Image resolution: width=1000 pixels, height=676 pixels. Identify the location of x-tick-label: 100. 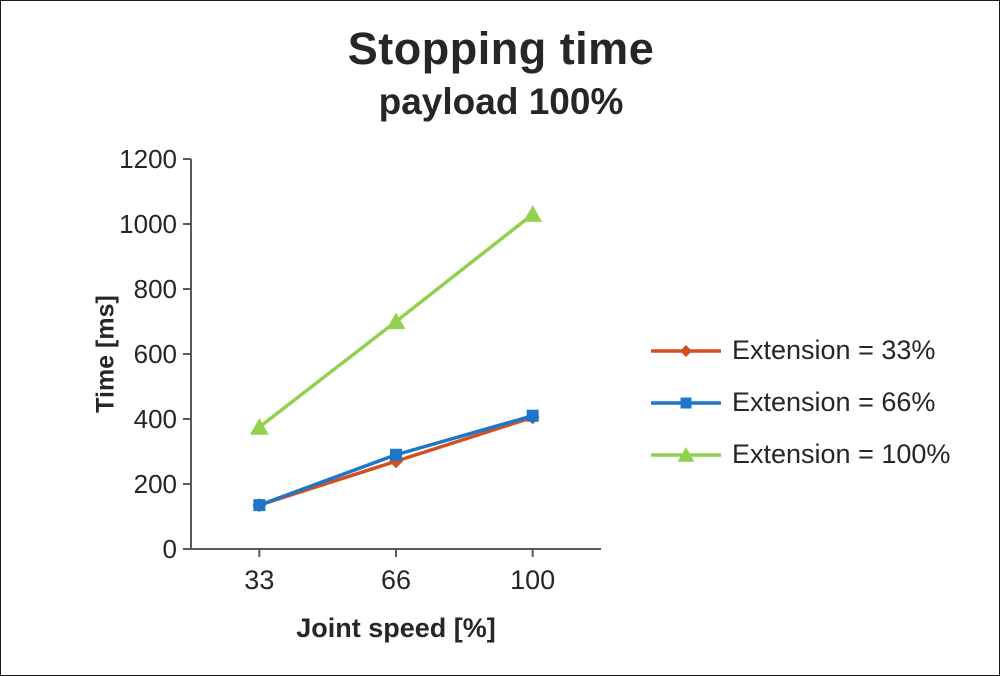
(532, 580).